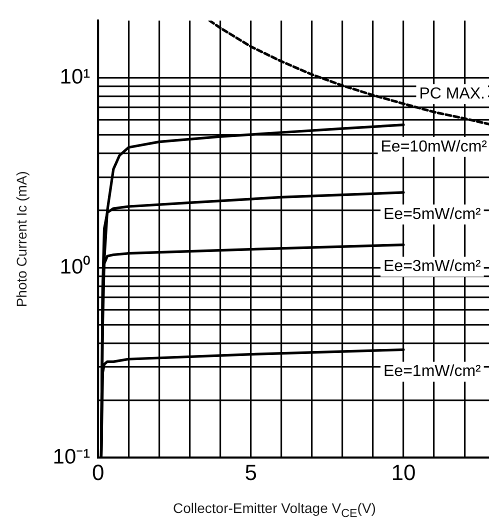  Describe the element at coordinates (433, 267) in the screenshot. I see `series-label: Ee=3mW/cm²` at that location.